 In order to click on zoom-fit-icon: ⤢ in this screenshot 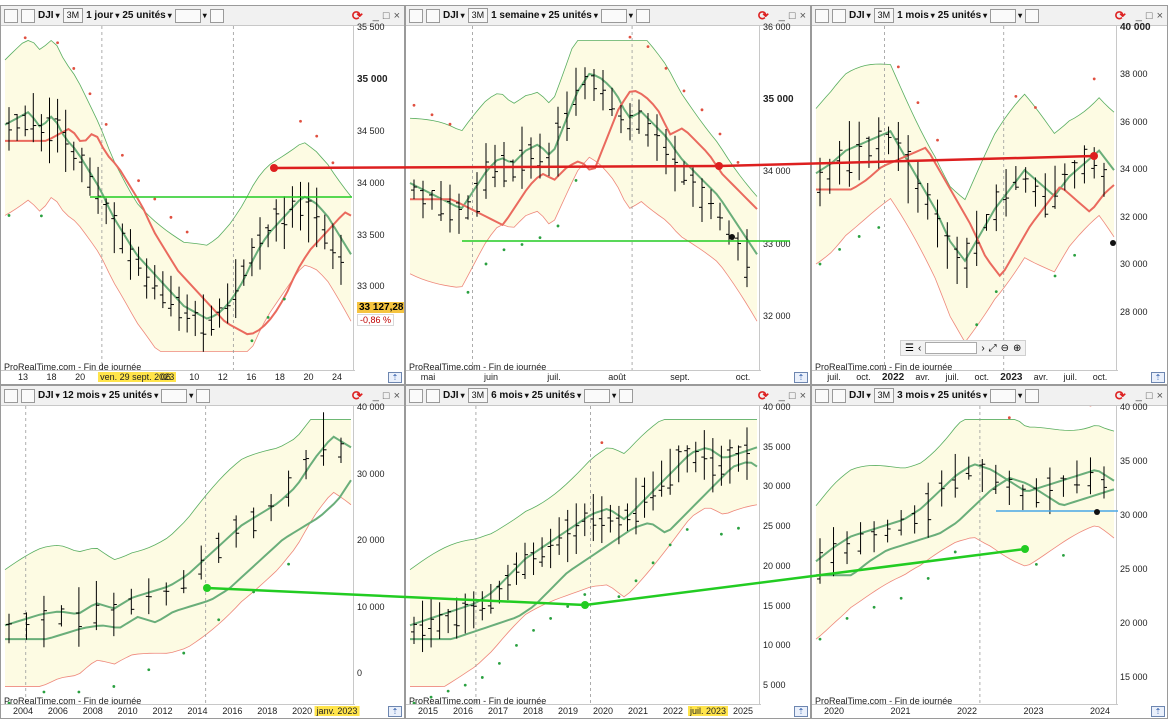, I will do `click(992, 348)`.